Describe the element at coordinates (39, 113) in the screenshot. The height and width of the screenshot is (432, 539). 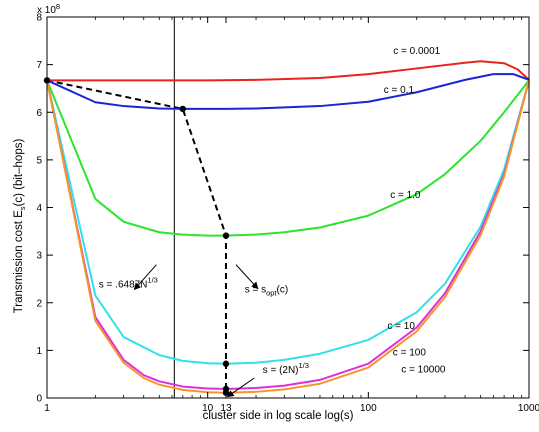
I see `y-tick-label-6: 6` at that location.